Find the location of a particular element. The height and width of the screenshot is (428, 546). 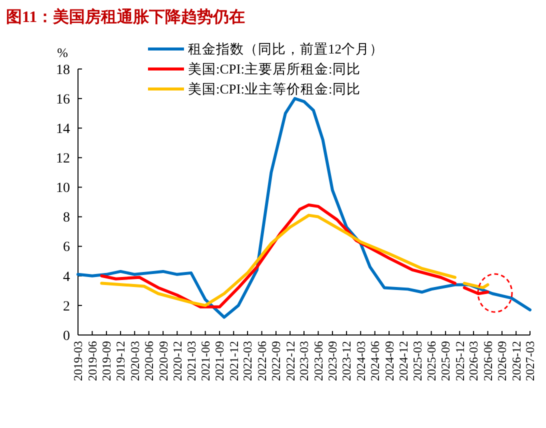

x-tick-label: 2025-06 is located at coordinates (431, 361).